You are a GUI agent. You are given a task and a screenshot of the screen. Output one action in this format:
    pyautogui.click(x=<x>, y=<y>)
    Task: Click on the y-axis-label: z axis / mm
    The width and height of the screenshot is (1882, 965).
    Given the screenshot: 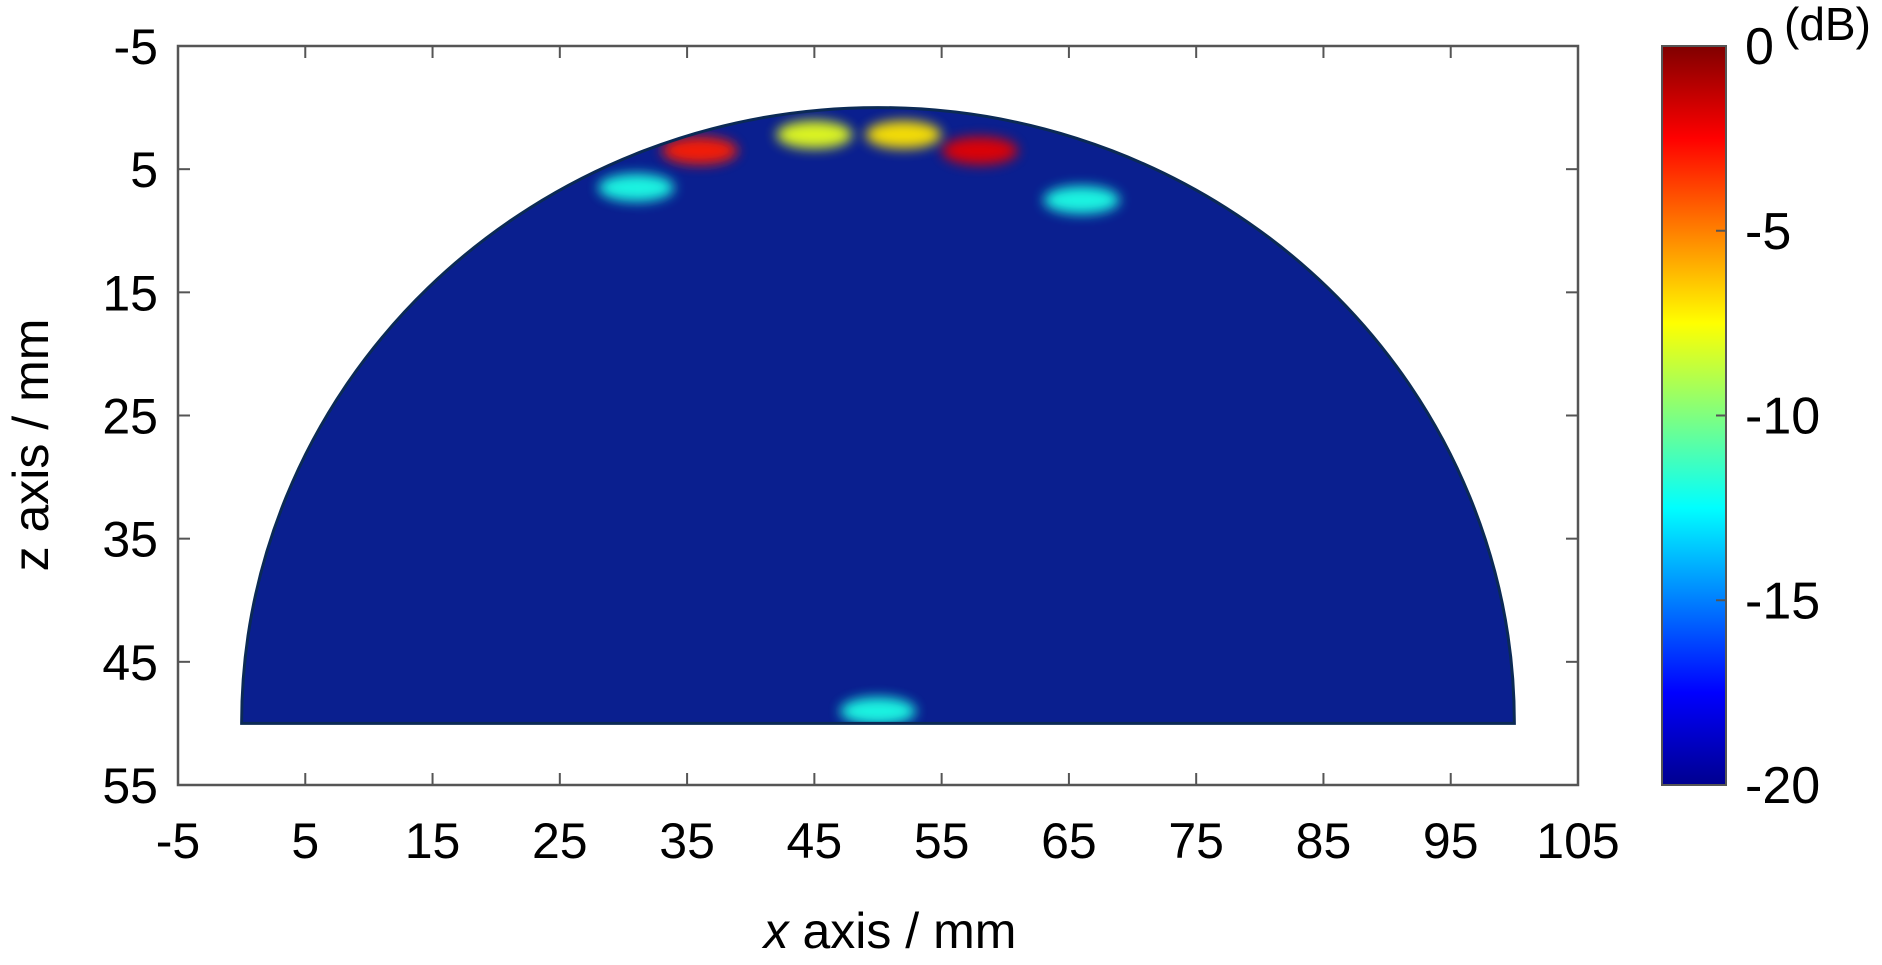 What is the action you would take?
    pyautogui.click(x=31, y=445)
    